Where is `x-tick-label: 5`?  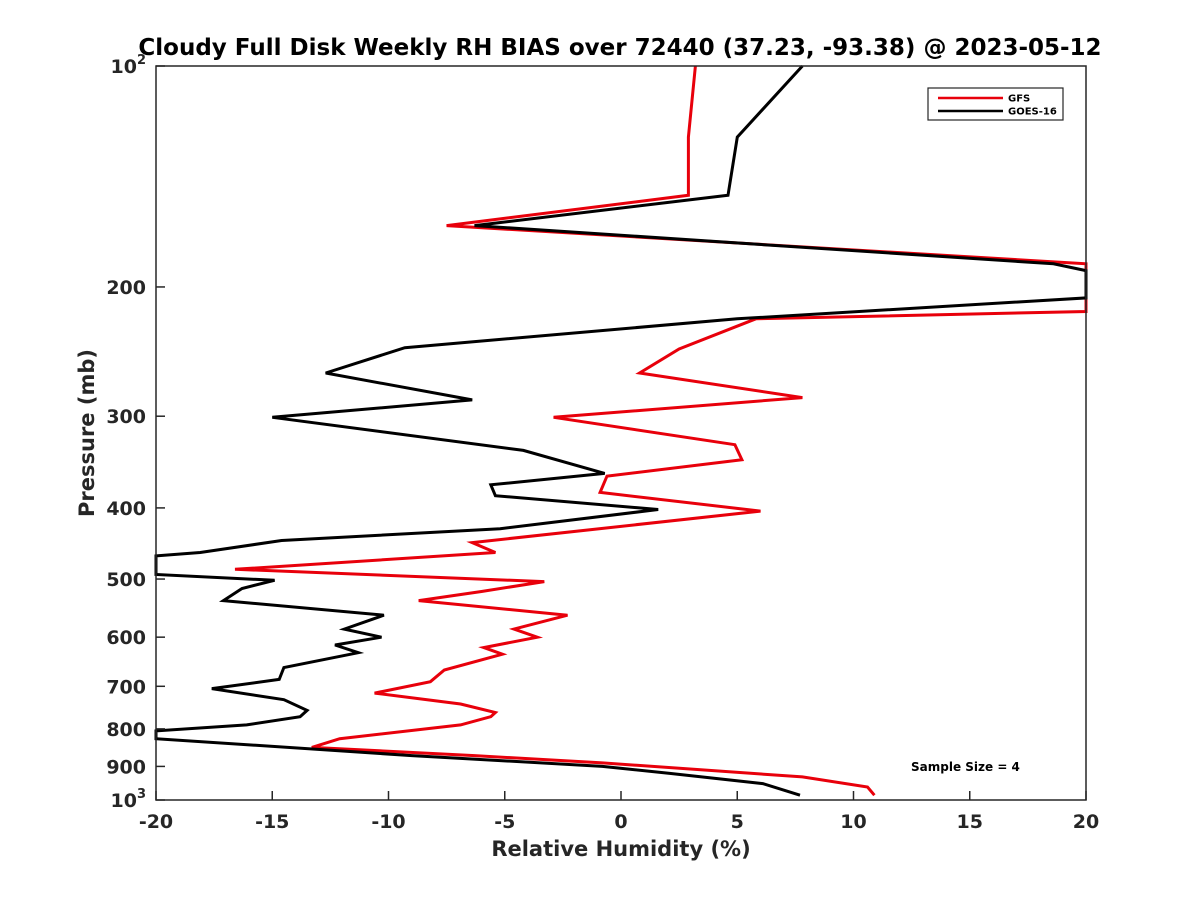 x-tick-label: 5 is located at coordinates (737, 822).